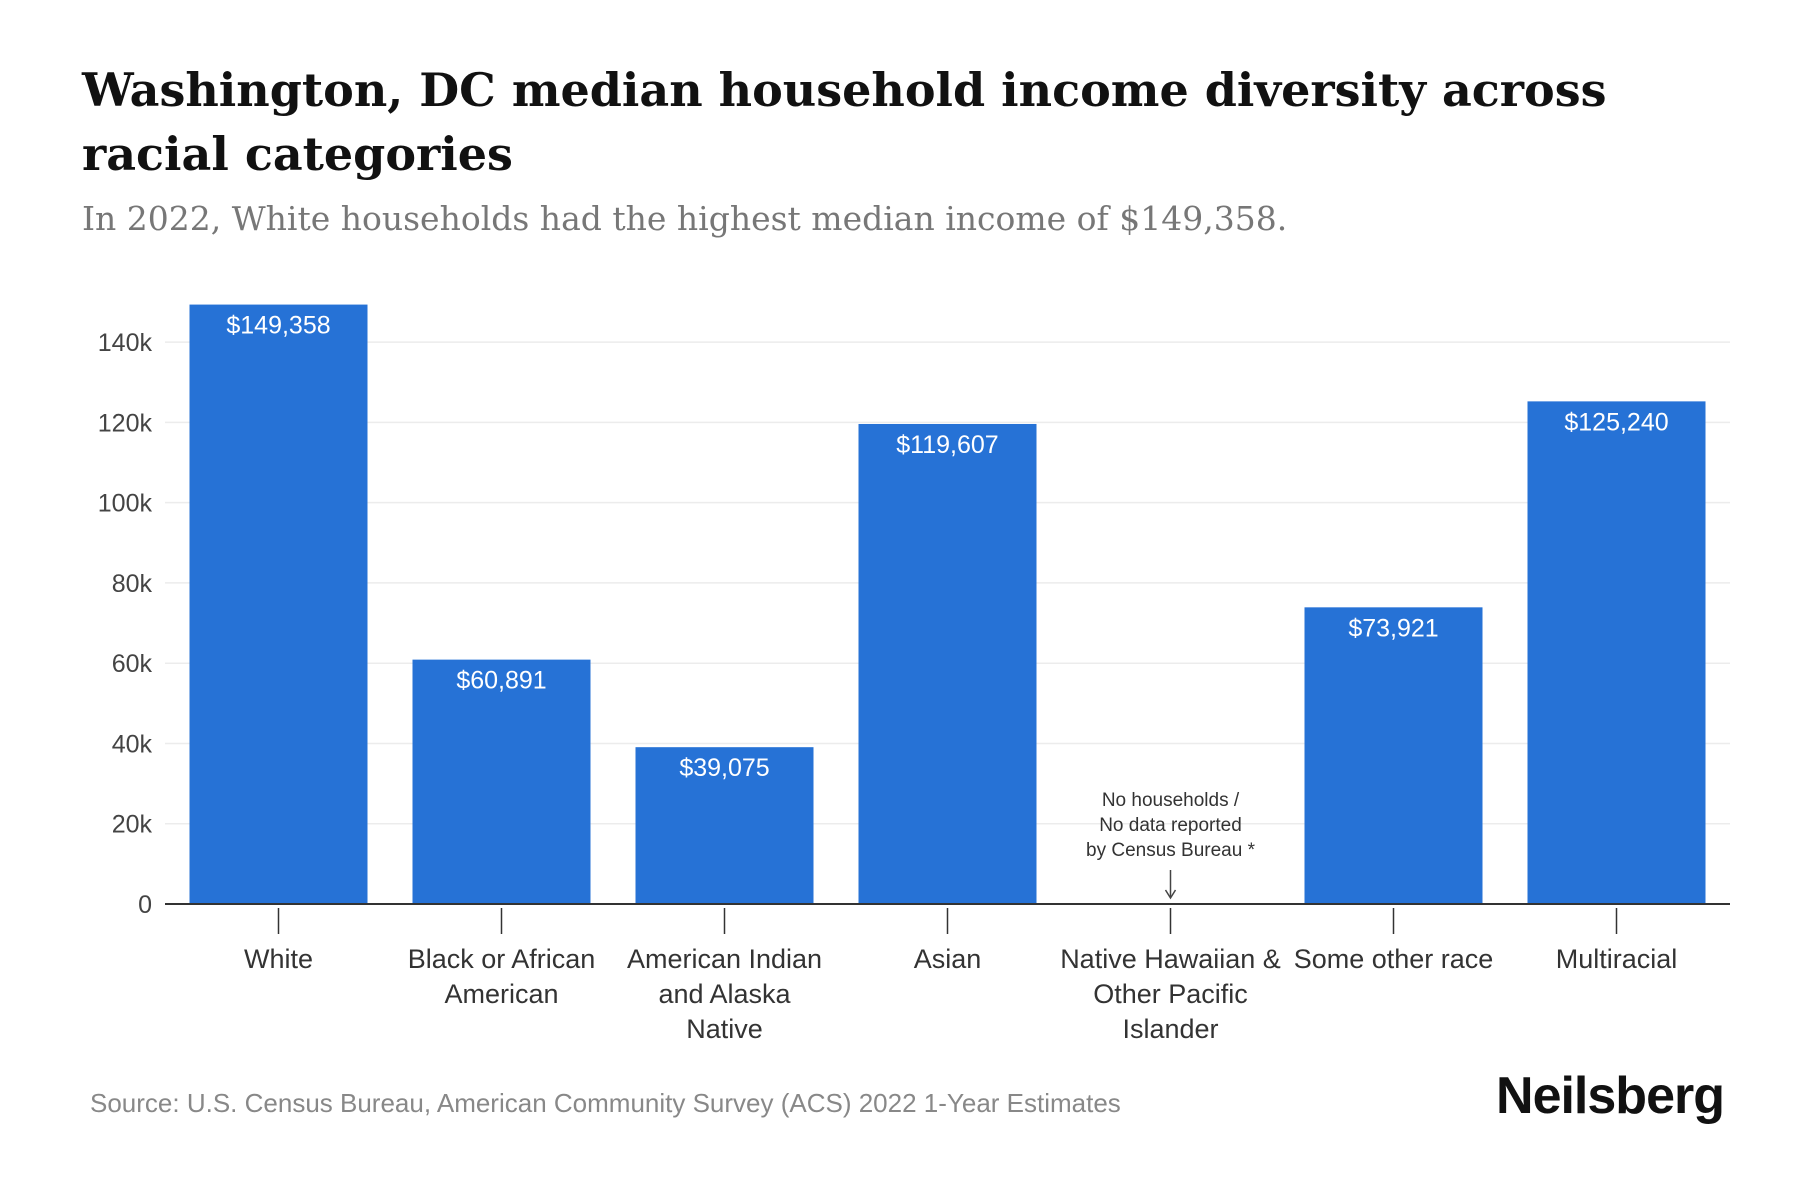 This screenshot has width=1800, height=1200. I want to click on x-tick-label-line: Other Pacific, so click(1170, 994).